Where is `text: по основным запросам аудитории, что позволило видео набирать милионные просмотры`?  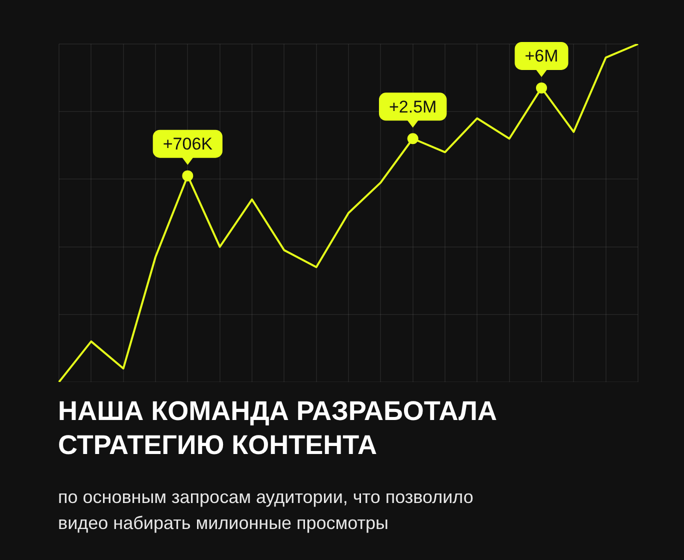 text: по основным запросам аудитории, что позволило видео набирать милионные просмотры is located at coordinates (266, 510).